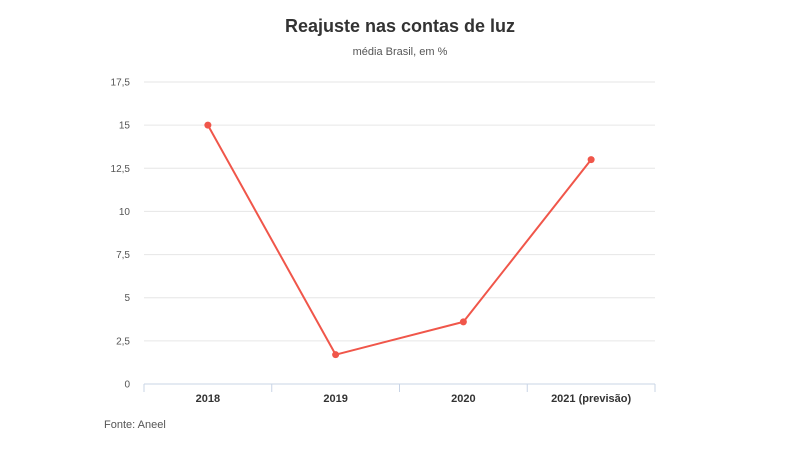  Describe the element at coordinates (463, 399) in the screenshot. I see `x-tick-label: 2020` at that location.